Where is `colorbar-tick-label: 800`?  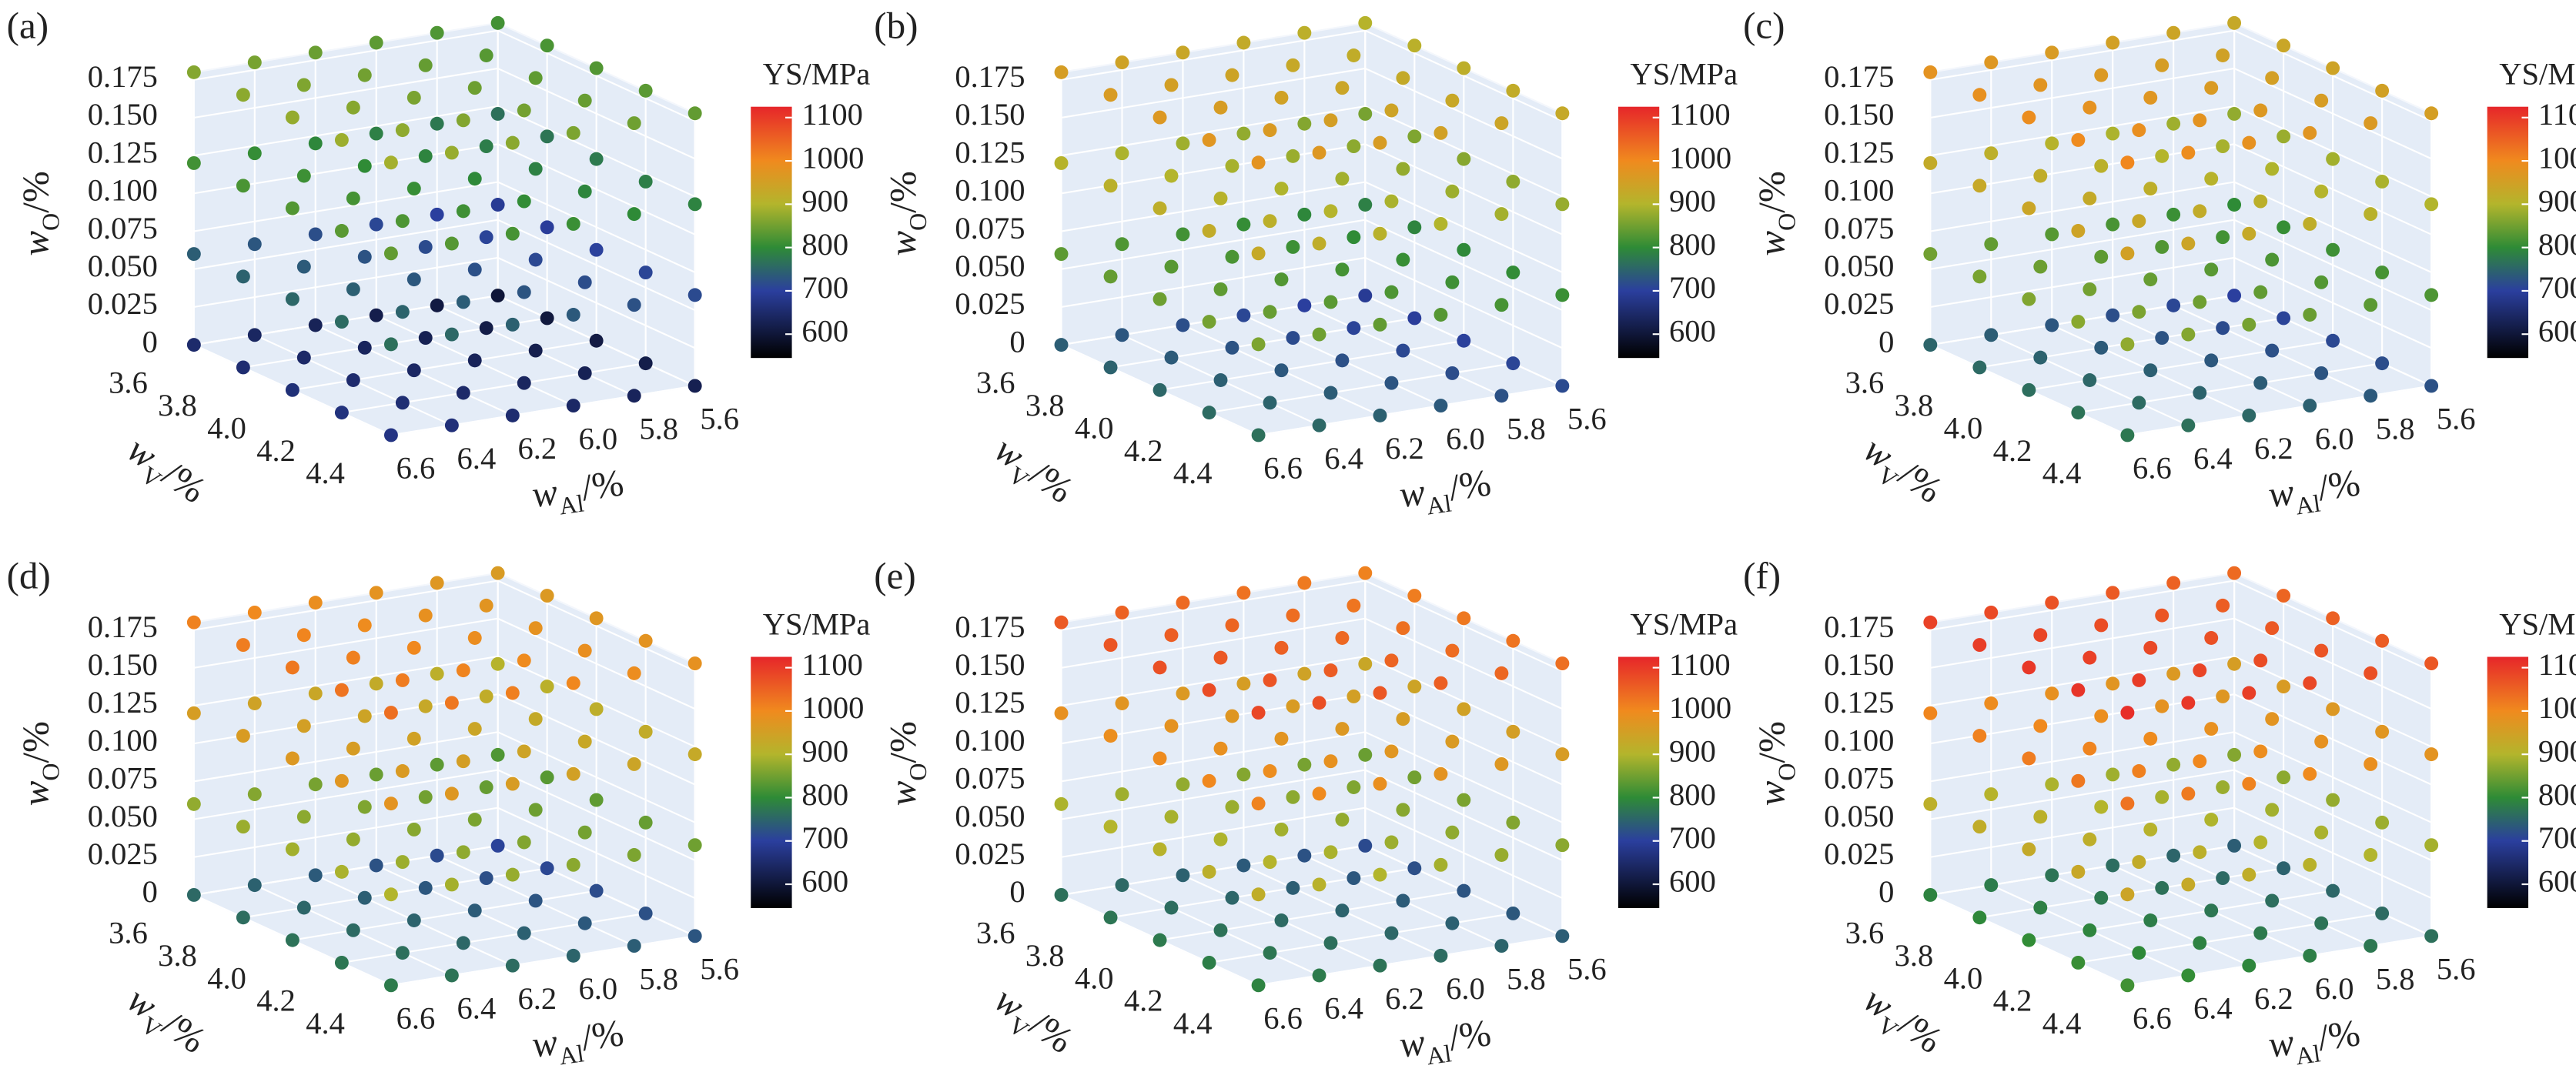
colorbar-tick-label: 800 is located at coordinates (825, 244).